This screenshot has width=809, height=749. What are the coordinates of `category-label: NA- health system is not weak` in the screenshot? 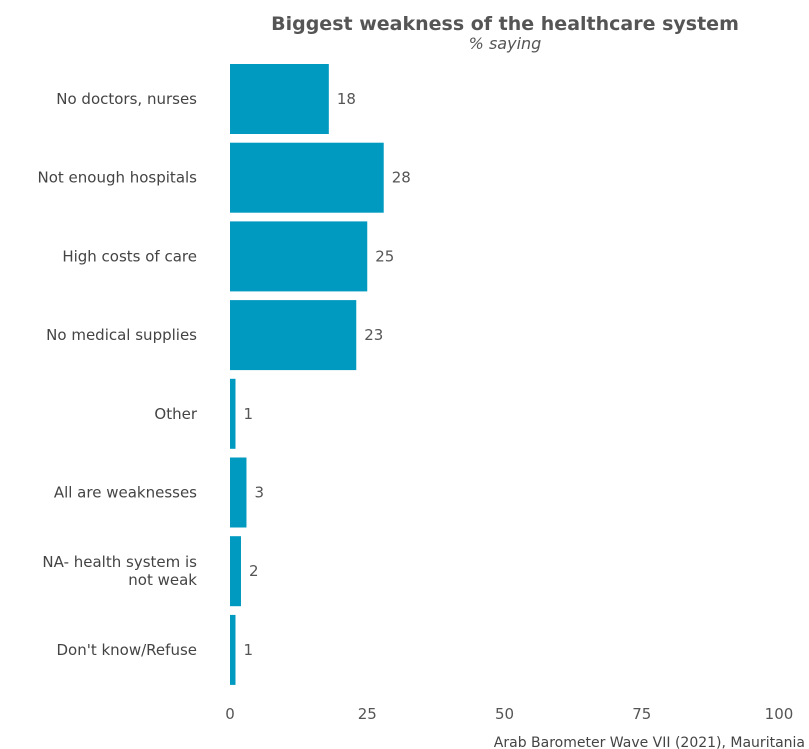 It's located at (119, 571).